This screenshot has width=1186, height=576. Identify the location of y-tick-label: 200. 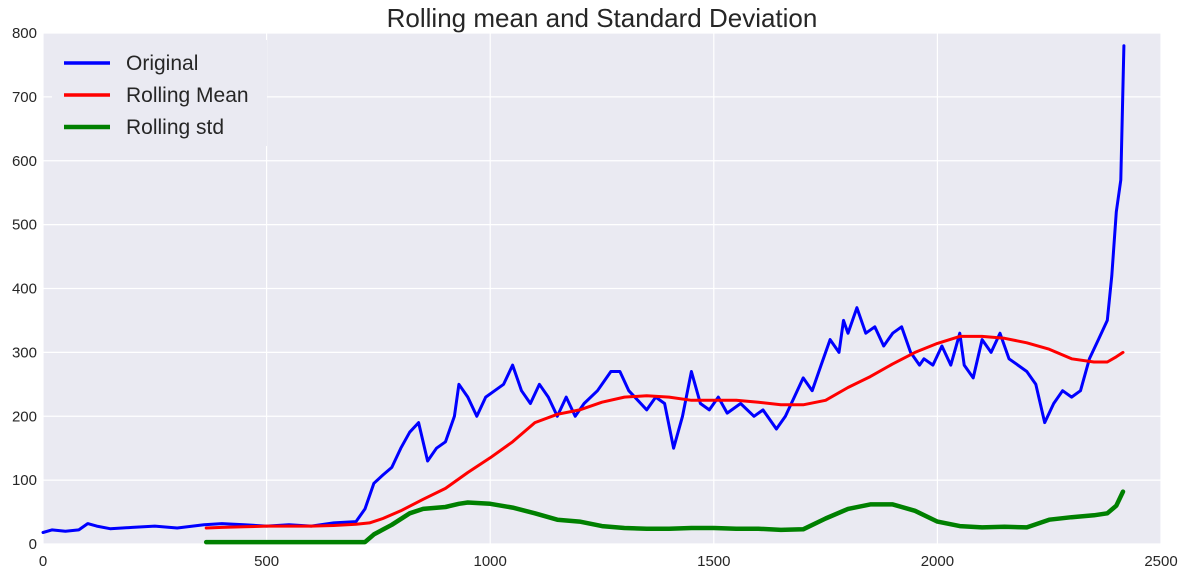
(24, 416).